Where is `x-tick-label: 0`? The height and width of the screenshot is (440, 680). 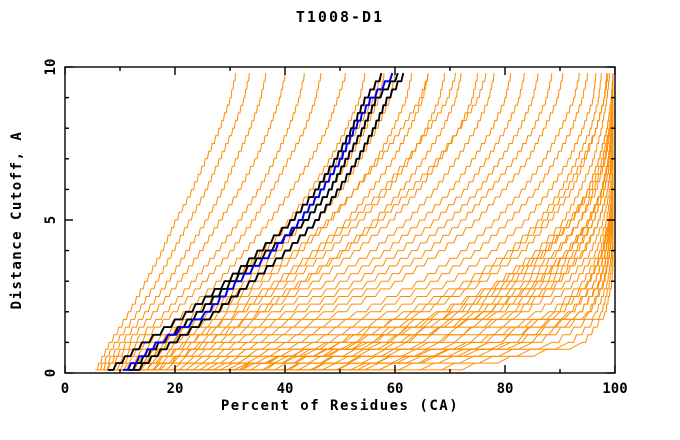 x-tick-label: 0 is located at coordinates (65, 389).